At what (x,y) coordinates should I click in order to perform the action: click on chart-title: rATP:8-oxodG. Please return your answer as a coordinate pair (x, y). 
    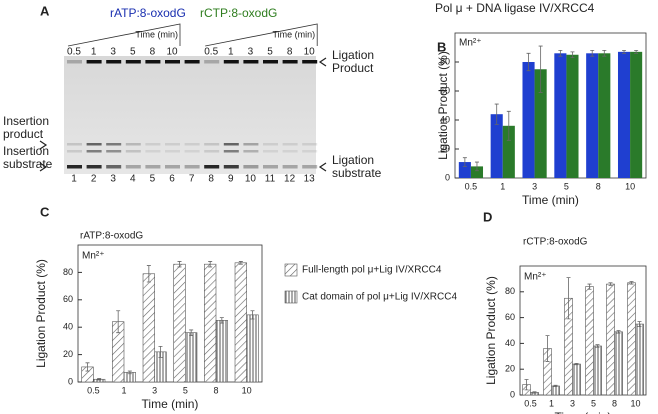
    Looking at the image, I should click on (111, 236).